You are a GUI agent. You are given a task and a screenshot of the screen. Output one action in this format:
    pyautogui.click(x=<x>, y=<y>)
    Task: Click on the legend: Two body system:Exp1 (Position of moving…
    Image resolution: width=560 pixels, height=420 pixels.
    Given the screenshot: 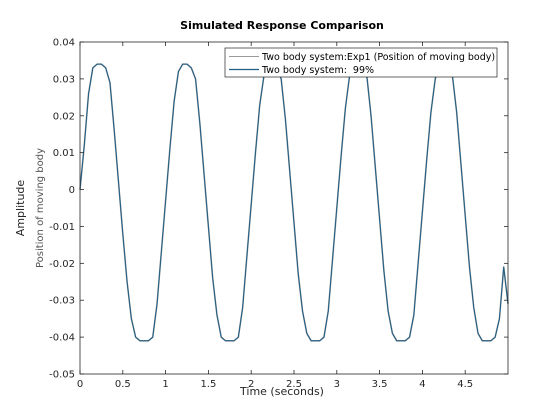 What is the action you would take?
    pyautogui.click(x=361, y=62)
    